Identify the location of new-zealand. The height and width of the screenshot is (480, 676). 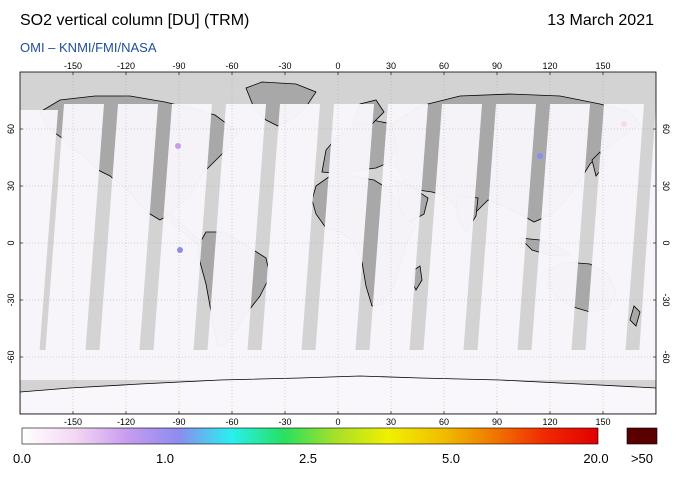
(635, 316).